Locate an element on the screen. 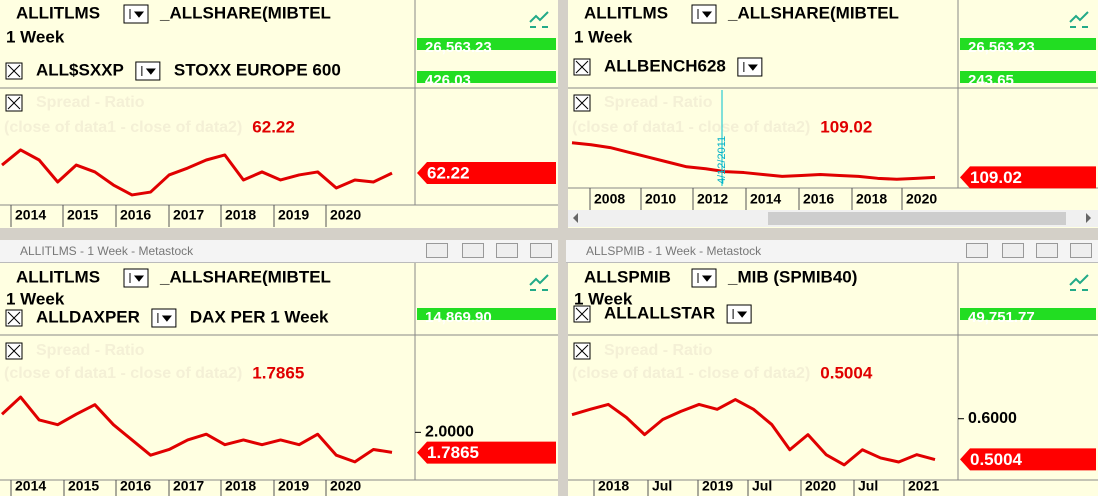 The image size is (1098, 496). x-tick-label: 2012 is located at coordinates (712, 199).